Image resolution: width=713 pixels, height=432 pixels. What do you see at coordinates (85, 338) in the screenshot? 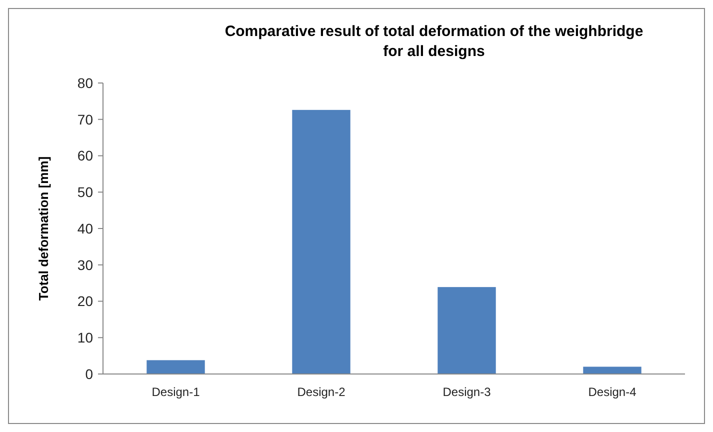
I see `y-tick-label: 10` at bounding box center [85, 338].